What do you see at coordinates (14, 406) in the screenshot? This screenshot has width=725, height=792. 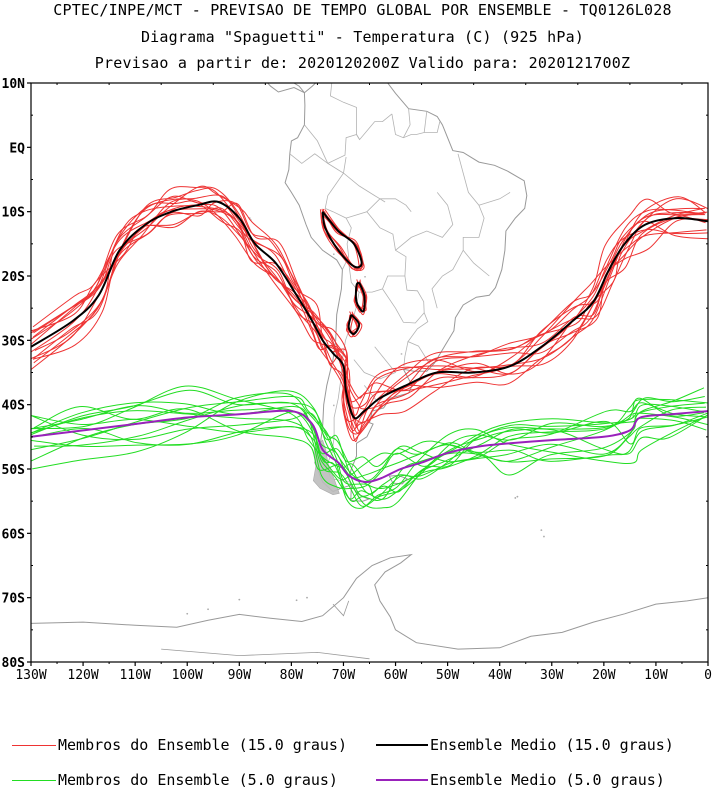 I see `lat-tick-label: 40S` at bounding box center [14, 406].